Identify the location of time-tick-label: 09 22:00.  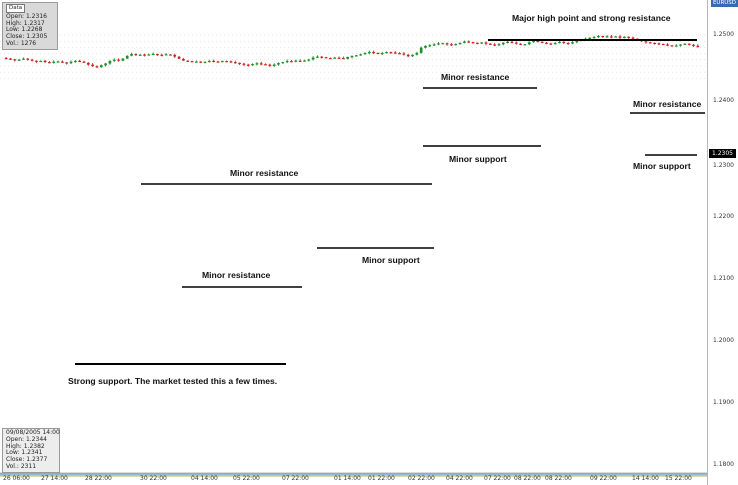
(603, 478).